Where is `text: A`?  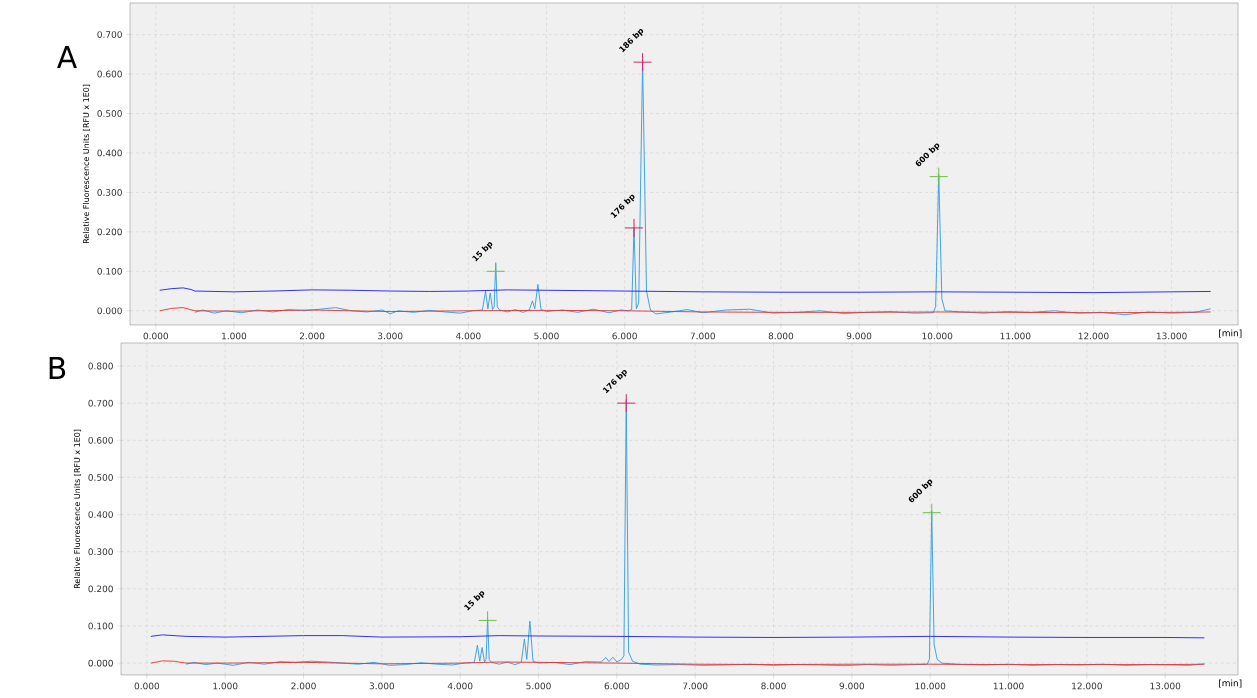
text: A is located at coordinates (67, 57).